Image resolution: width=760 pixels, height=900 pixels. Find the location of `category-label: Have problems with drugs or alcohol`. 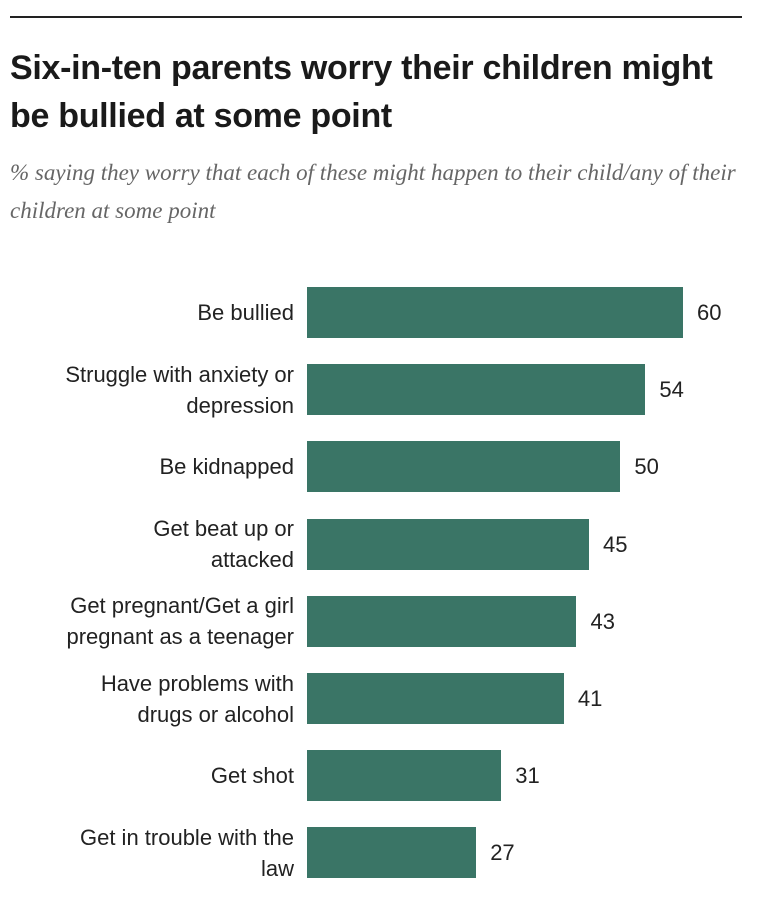

category-label: Have problems with drugs or alcohol is located at coordinates (197, 698).